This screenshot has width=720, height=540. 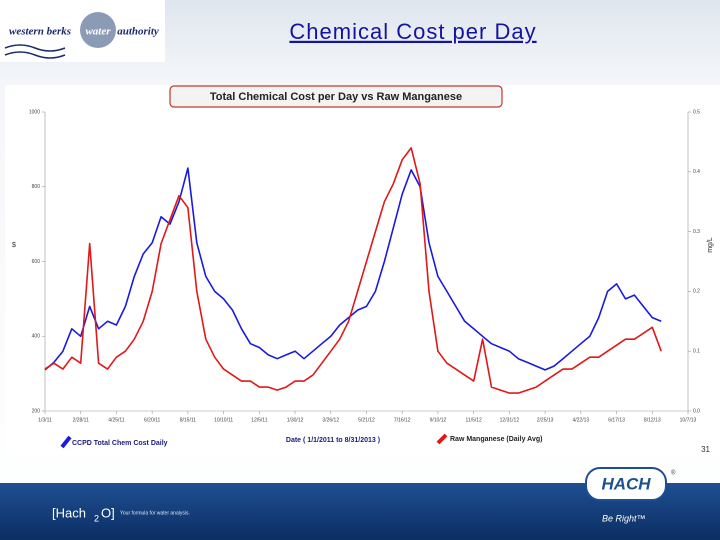 I want to click on x-tick-label: 11/5/12, so click(x=474, y=420).